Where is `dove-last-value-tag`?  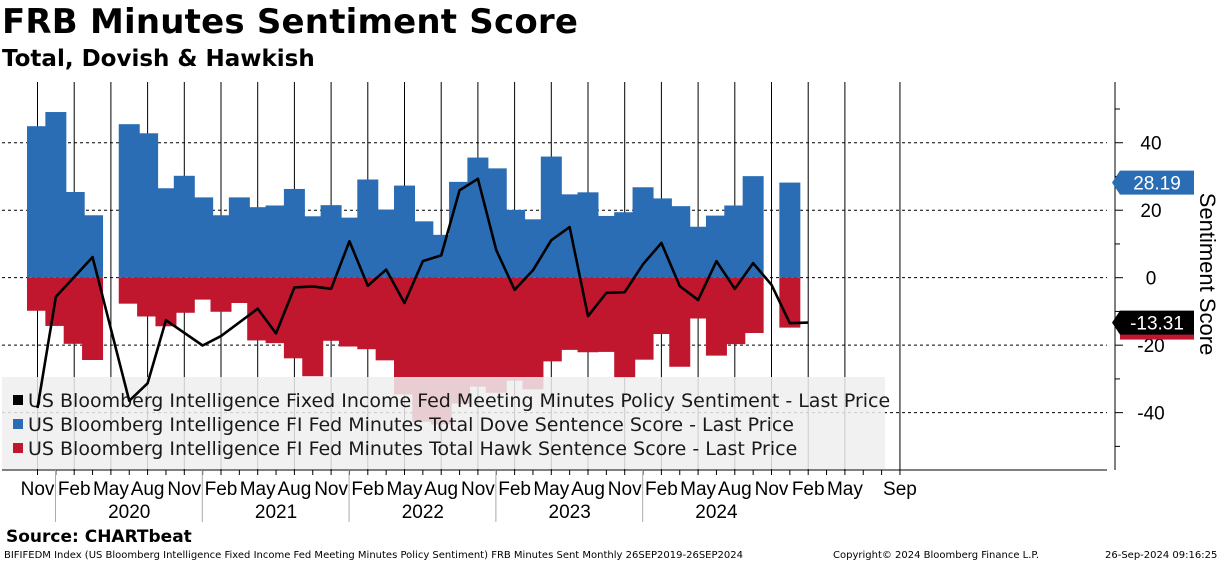
dove-last-value-tag is located at coordinates (1153, 182).